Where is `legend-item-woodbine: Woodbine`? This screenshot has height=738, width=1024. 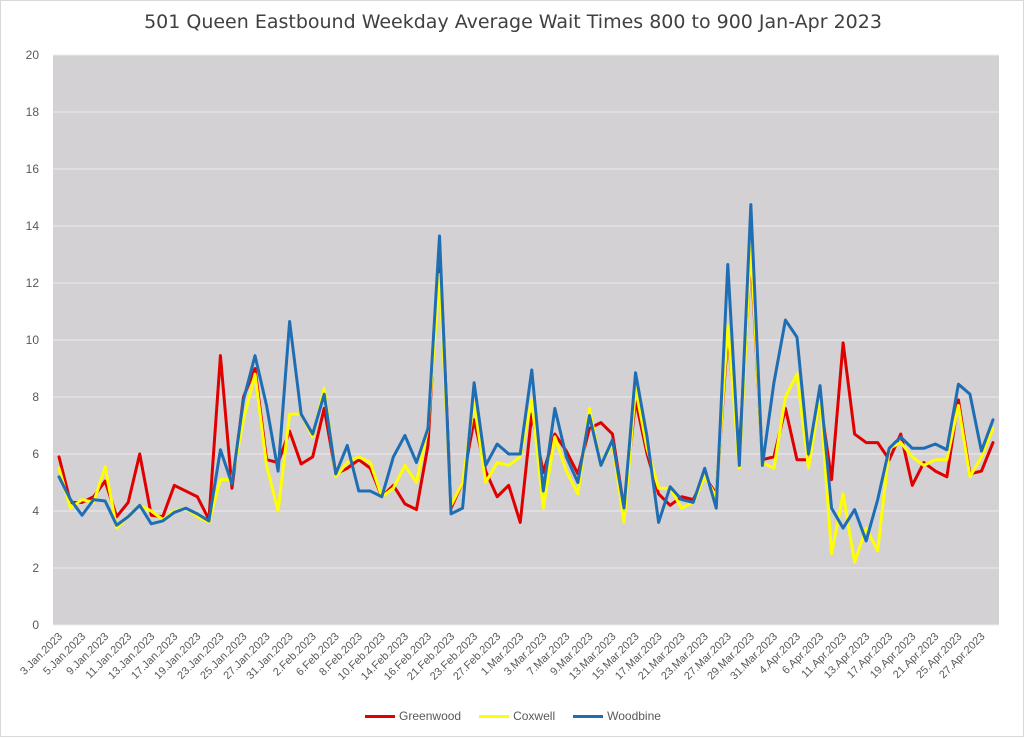 legend-item-woodbine: Woodbine is located at coordinates (617, 716).